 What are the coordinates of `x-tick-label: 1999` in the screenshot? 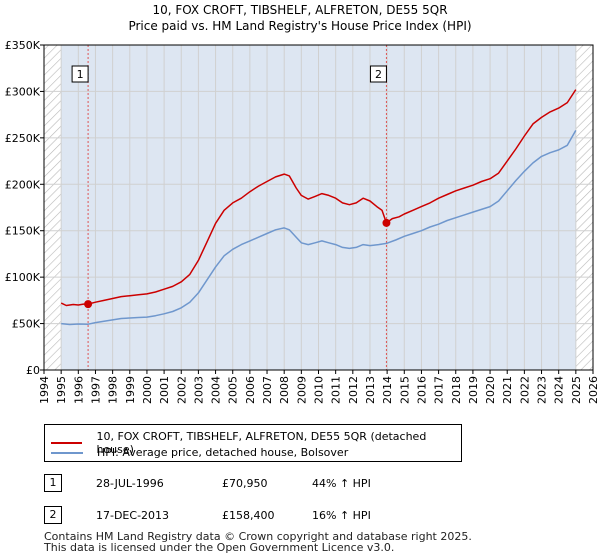 It's located at (130, 390).